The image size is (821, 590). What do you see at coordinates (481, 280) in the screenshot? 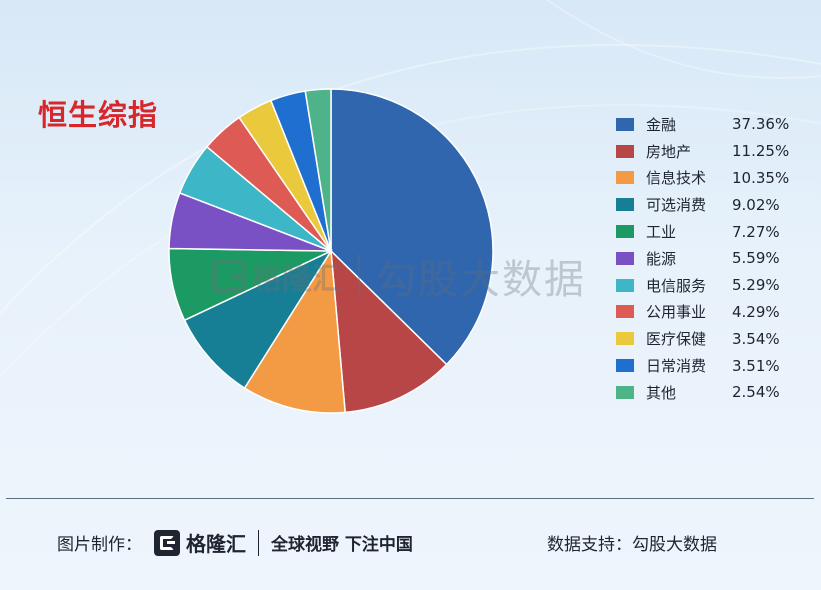
I see `watermark-text: 勾股大数据` at bounding box center [481, 280].